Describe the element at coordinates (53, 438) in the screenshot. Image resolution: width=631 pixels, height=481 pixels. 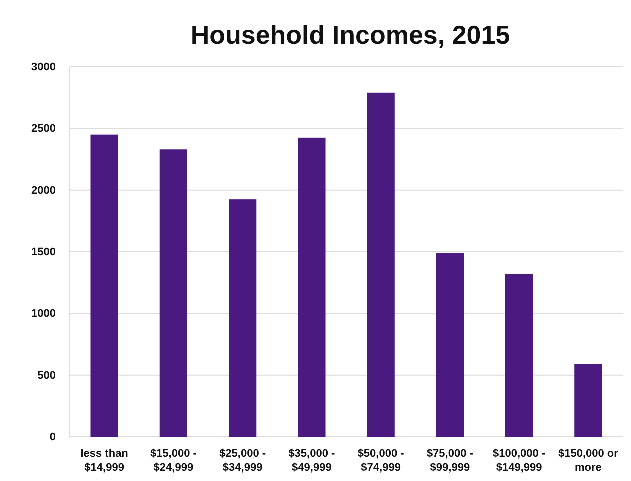
I see `y-tick-label: 0` at that location.